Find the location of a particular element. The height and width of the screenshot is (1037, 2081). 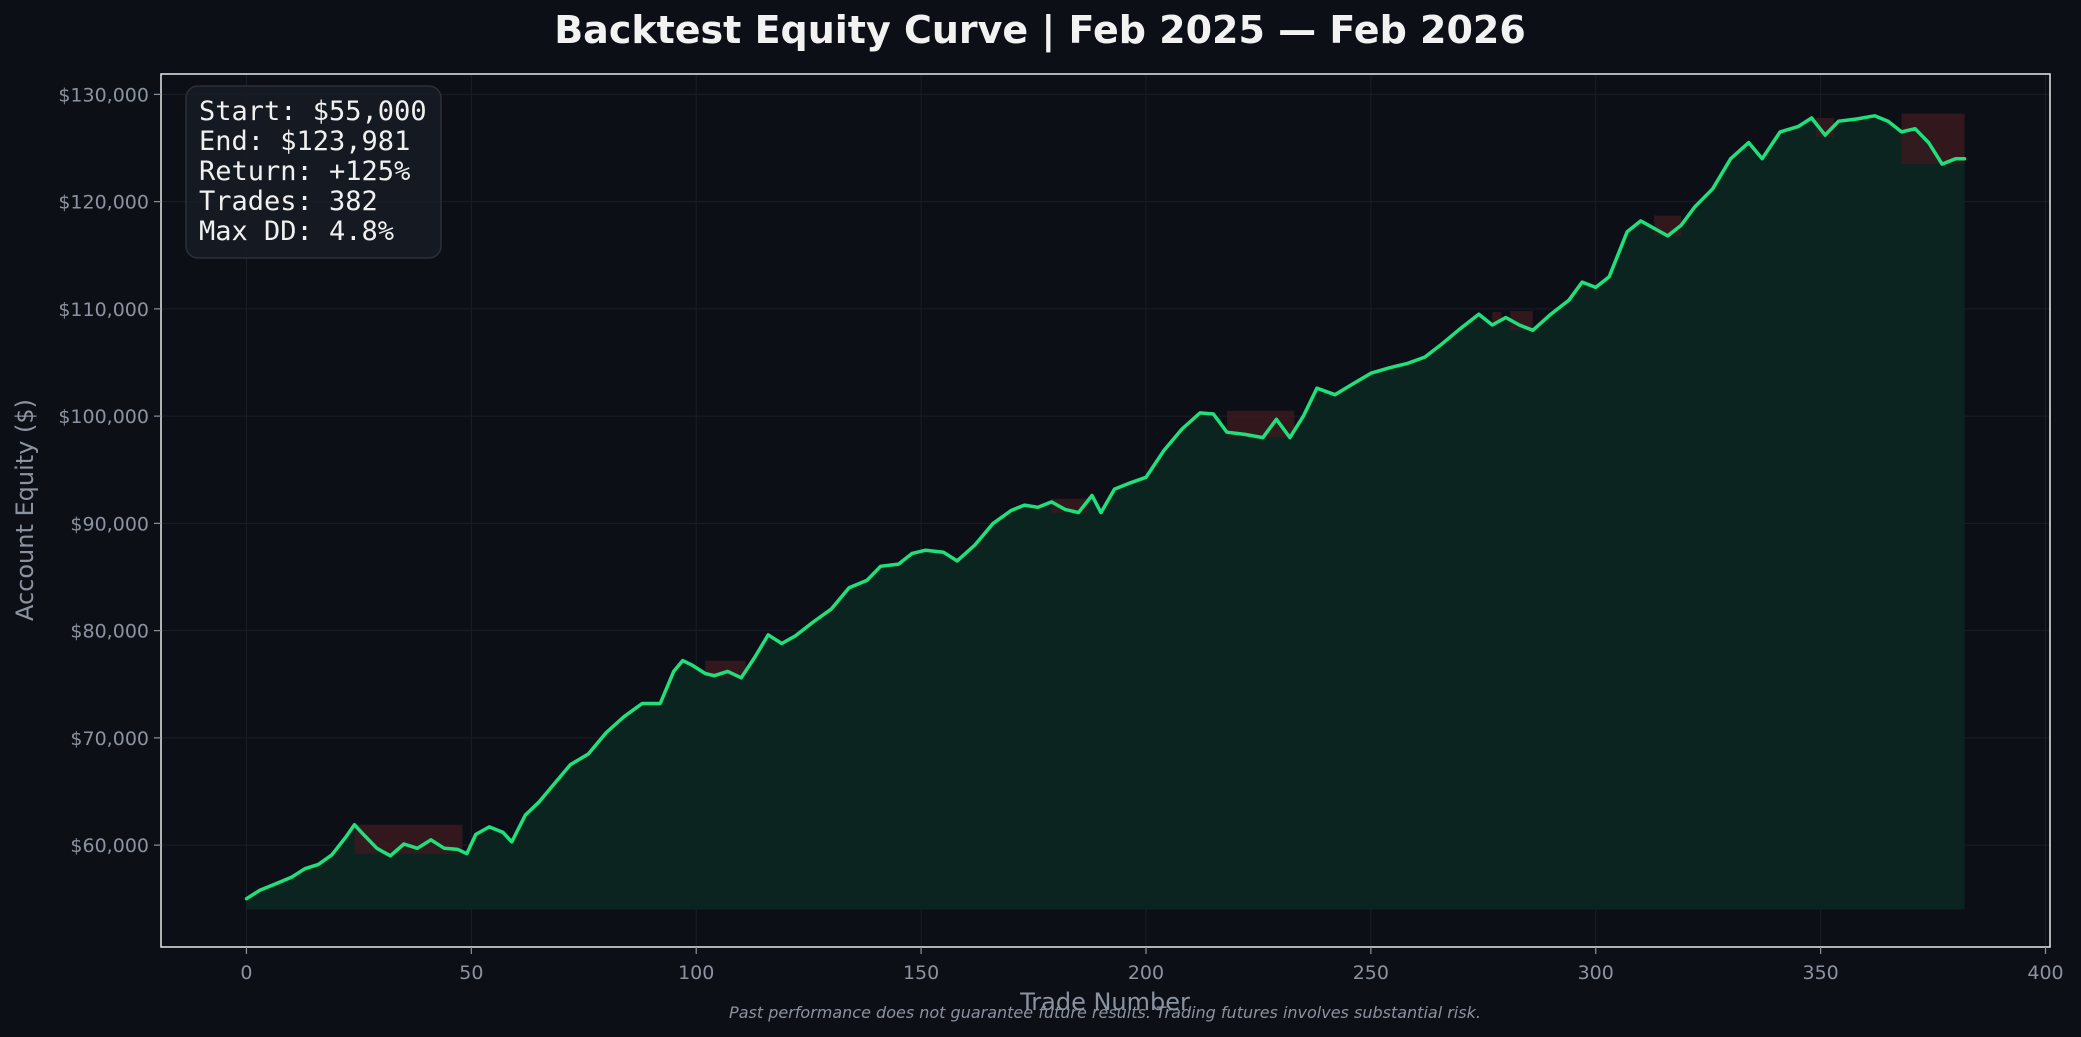

x-tick-label-6: 300 is located at coordinates (1596, 973).